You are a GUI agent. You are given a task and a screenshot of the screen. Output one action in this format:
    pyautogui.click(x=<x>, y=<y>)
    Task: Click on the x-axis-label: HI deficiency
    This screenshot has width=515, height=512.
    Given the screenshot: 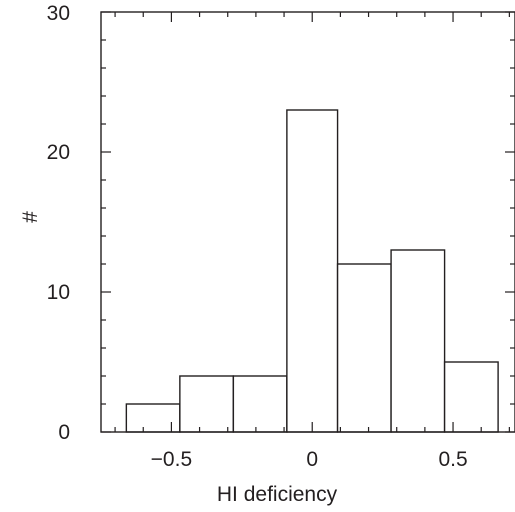 What is the action you would take?
    pyautogui.click(x=277, y=494)
    